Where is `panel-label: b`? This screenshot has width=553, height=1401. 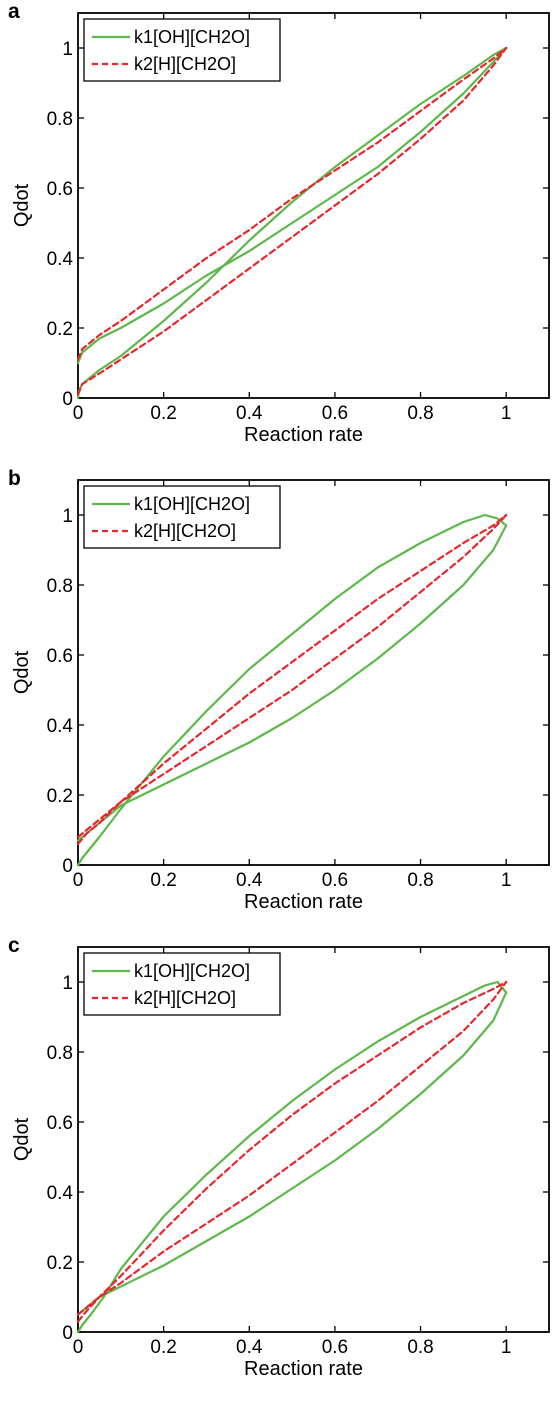 panel-label: b is located at coordinates (14, 478).